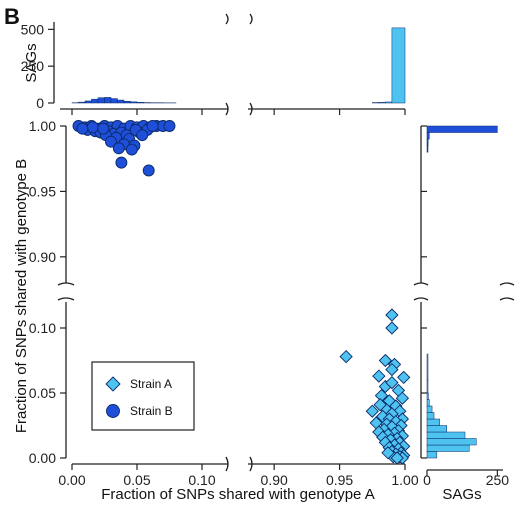 The width and height of the screenshot is (524, 510). I want to click on top-marginal-y-tick-label: 250, so click(33, 66).